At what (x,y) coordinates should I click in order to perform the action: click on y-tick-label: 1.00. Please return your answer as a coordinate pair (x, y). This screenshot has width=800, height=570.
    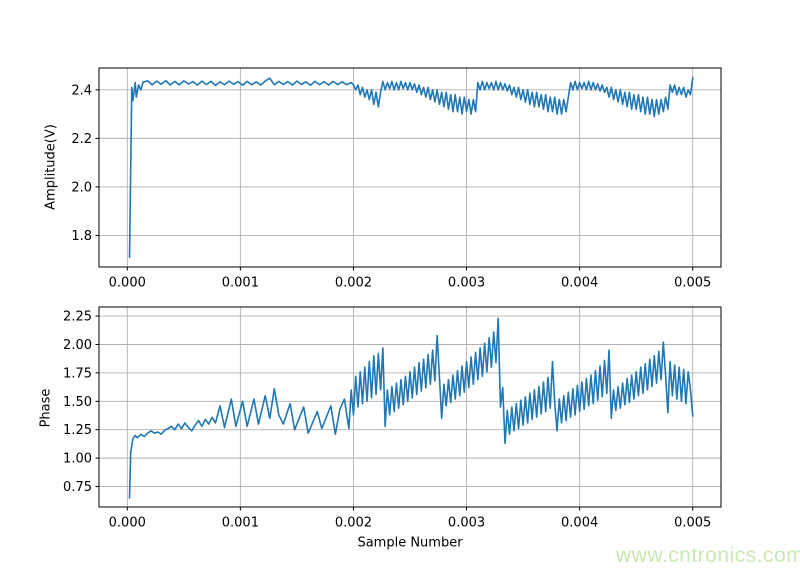
    Looking at the image, I should click on (77, 459).